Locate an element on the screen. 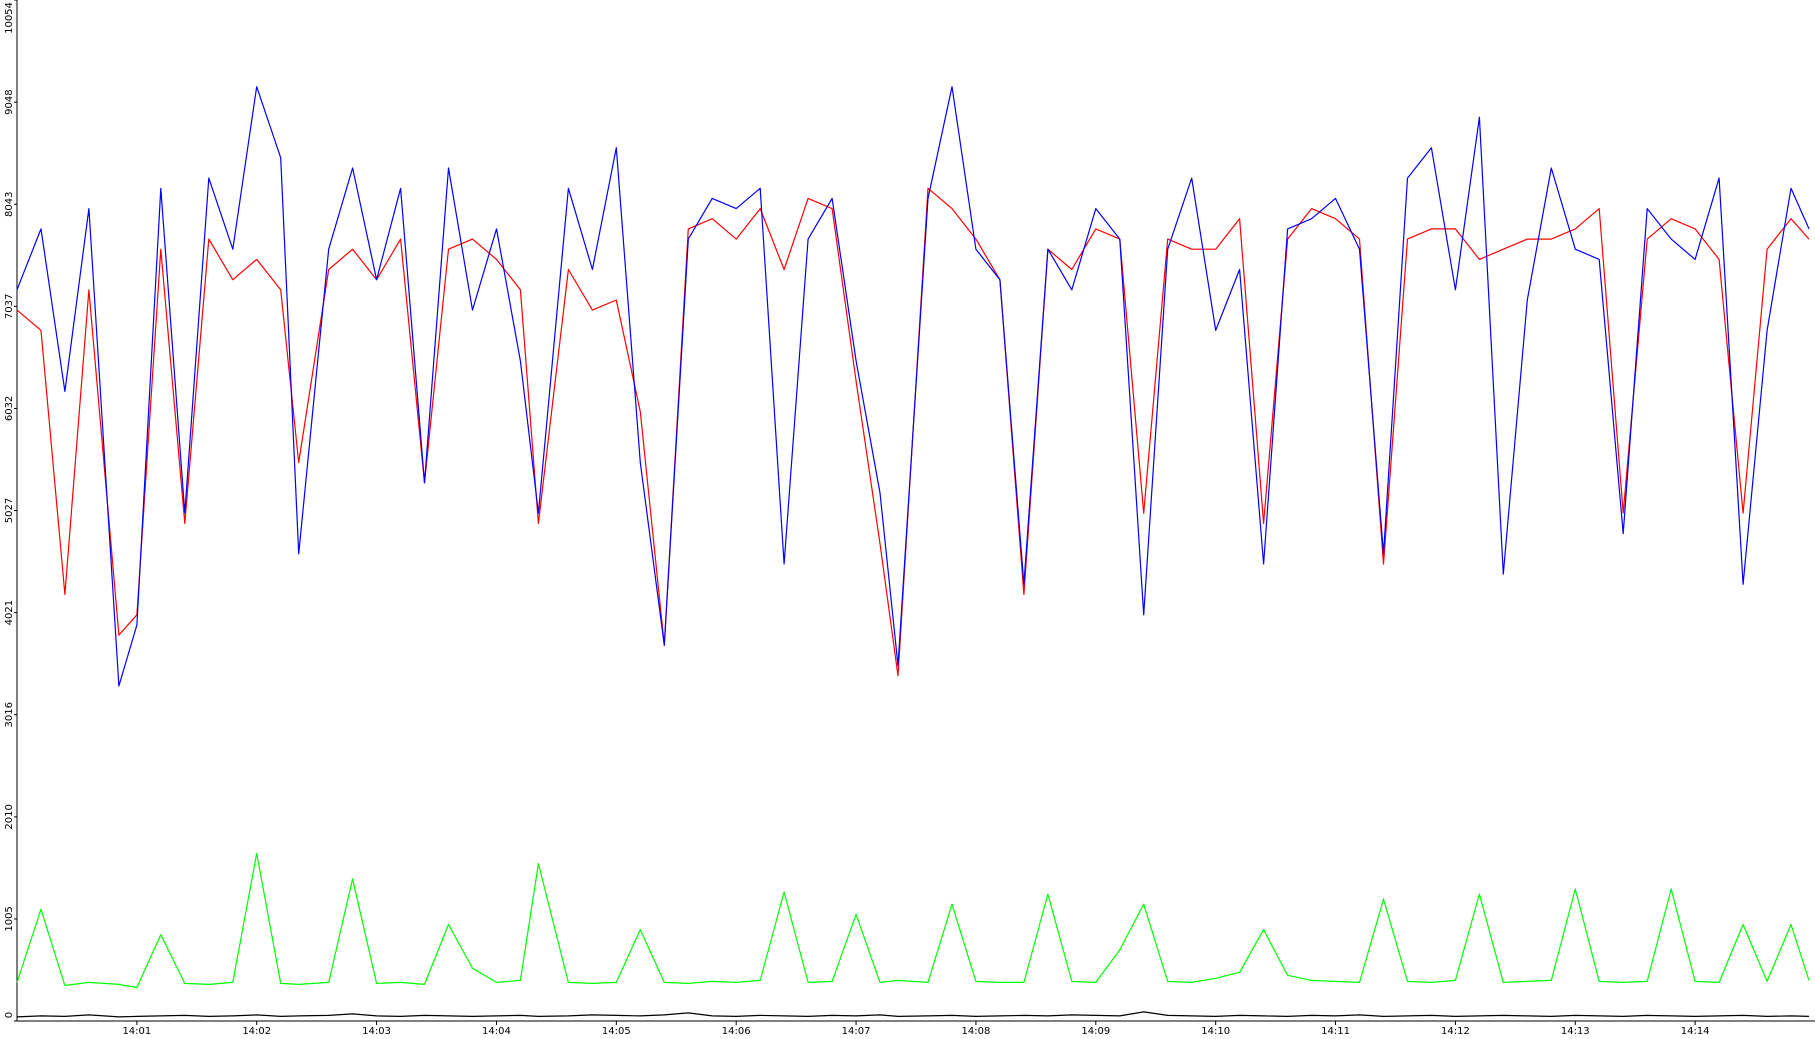  y-tick-label: 6032 is located at coordinates (9, 408).